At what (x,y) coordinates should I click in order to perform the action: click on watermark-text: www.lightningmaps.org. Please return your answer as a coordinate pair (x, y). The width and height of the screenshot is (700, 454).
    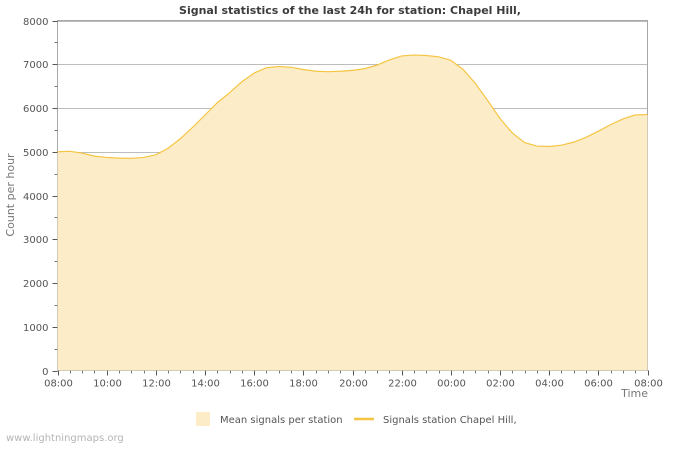
    Looking at the image, I should click on (65, 438).